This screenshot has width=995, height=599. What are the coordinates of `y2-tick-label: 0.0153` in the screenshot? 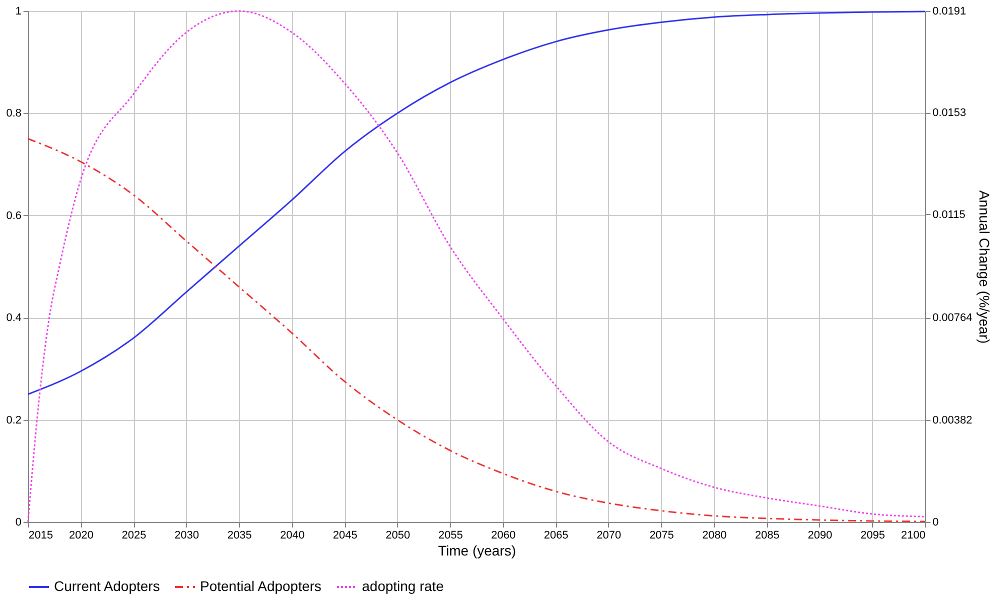 It's located at (949, 113).